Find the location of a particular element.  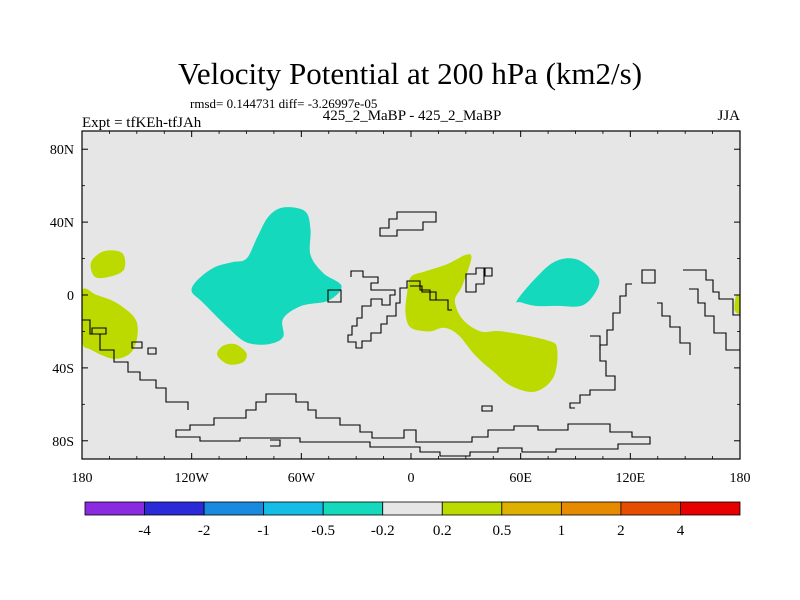

y-tick-label: 80S is located at coordinates (63, 442).